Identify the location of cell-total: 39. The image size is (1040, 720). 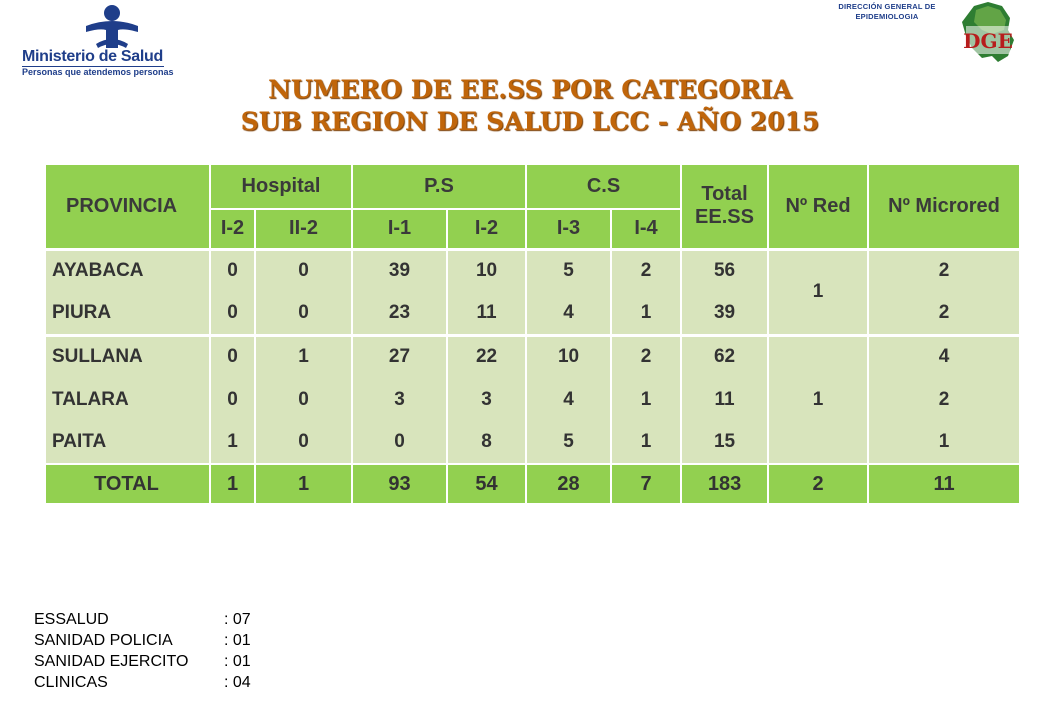
(725, 313).